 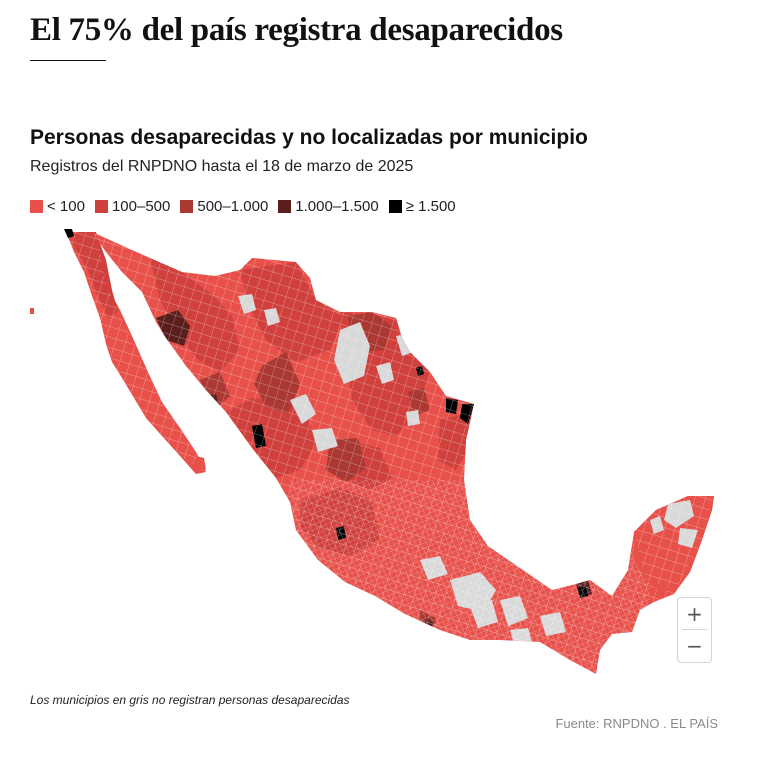 I want to click on legend-item-gte1500: ≥ 1.500, so click(x=422, y=206).